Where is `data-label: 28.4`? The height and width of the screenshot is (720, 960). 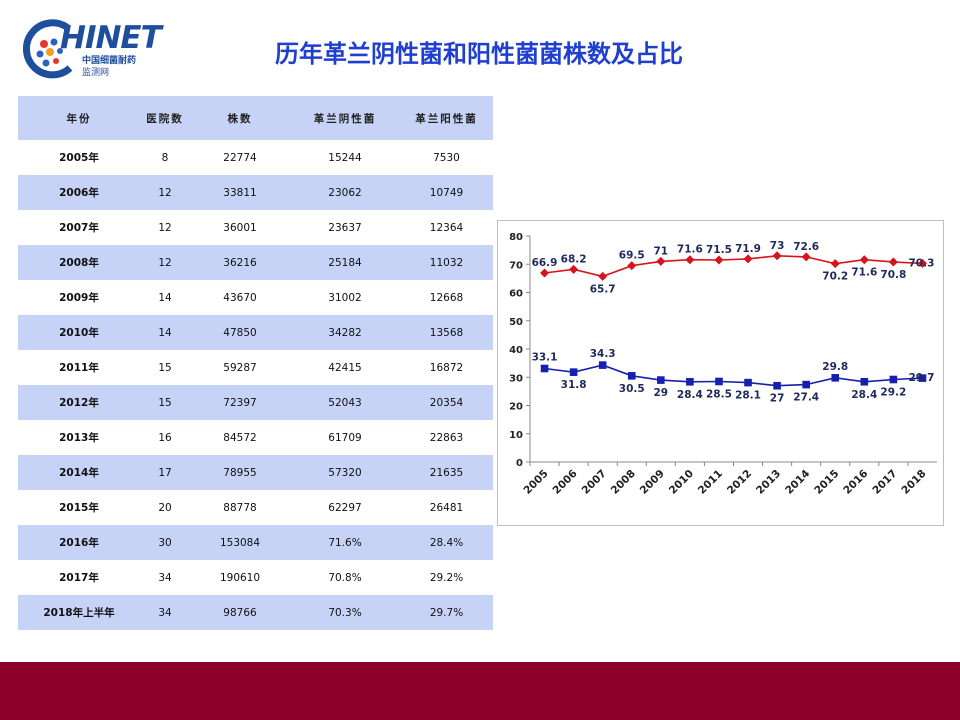
data-label: 28.4 is located at coordinates (690, 395).